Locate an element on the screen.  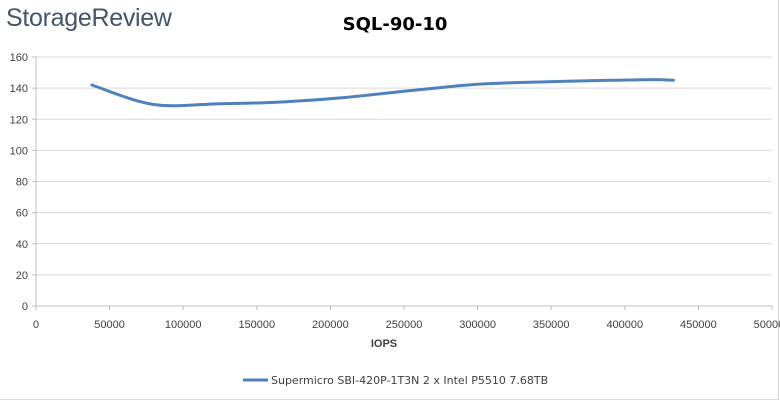
y-tick-labels: 0 20 40 60 80 100 120 140 160 is located at coordinates (19, 182).